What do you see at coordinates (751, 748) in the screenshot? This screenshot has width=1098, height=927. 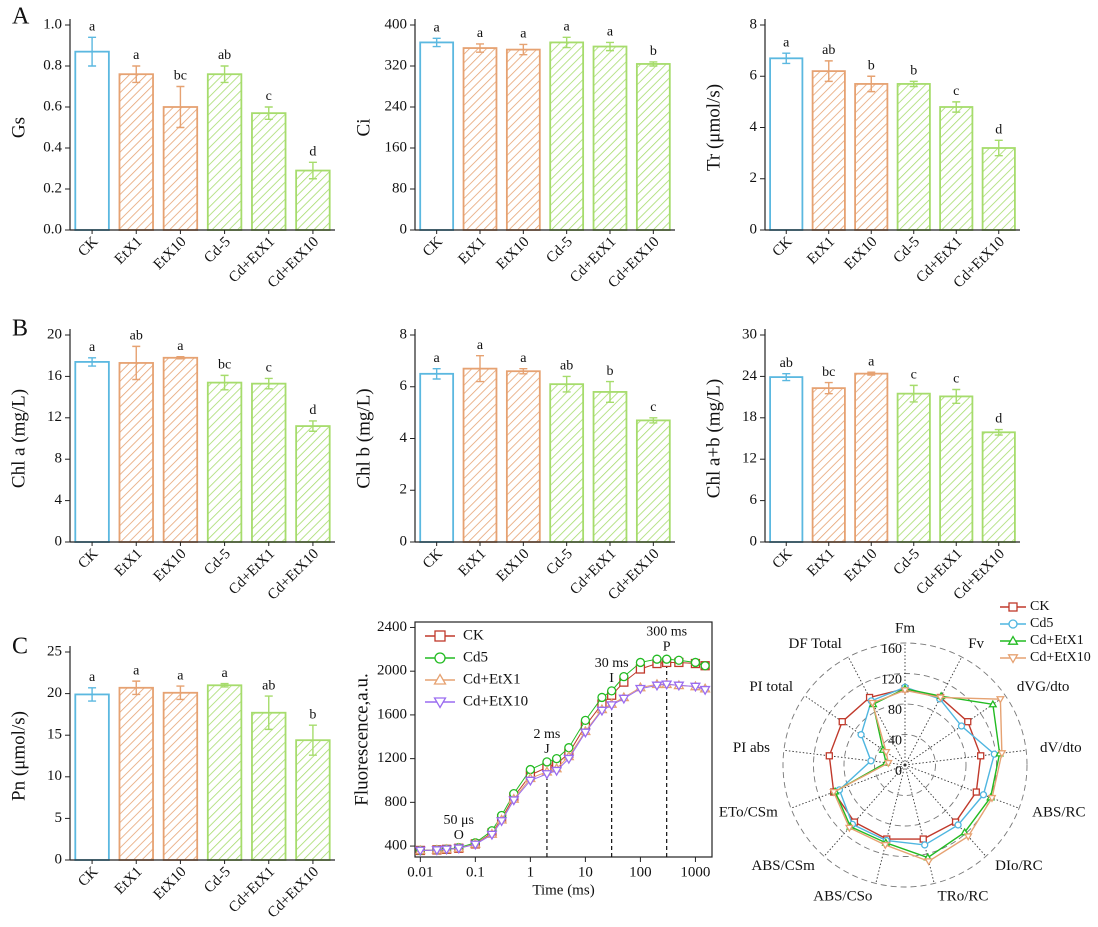 I see `axis-label: PI abs` at bounding box center [751, 748].